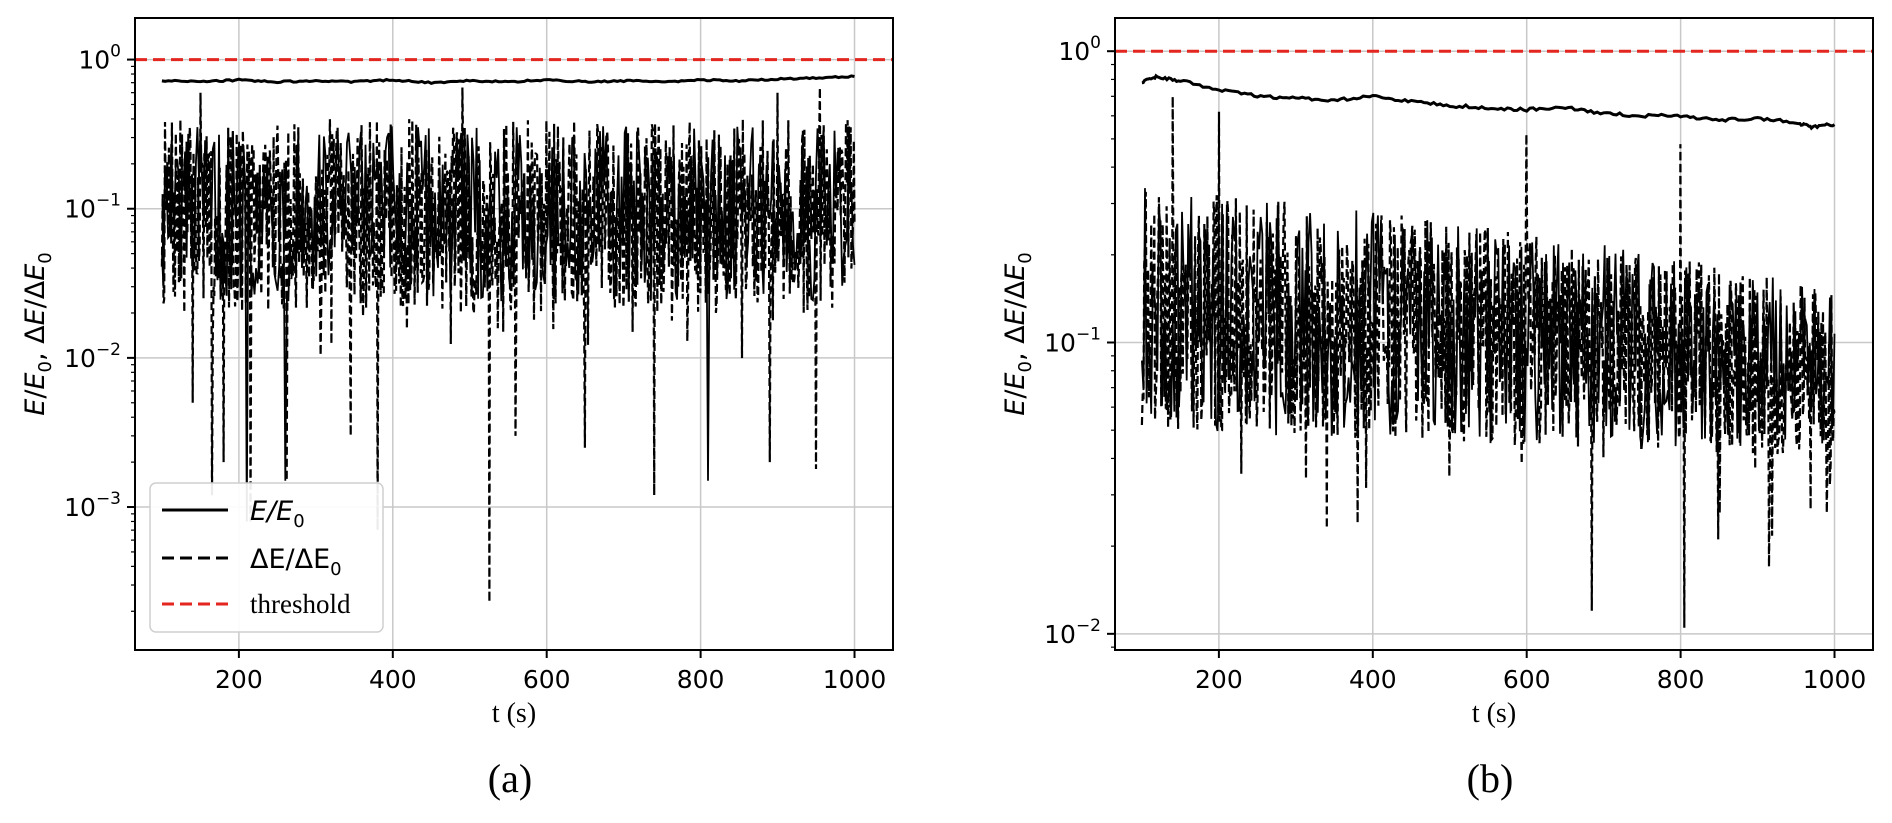 This screenshot has height=823, width=1892. I want to click on ylabel-b: E/E0, ΔE/ΔE0, so click(1018, 333).